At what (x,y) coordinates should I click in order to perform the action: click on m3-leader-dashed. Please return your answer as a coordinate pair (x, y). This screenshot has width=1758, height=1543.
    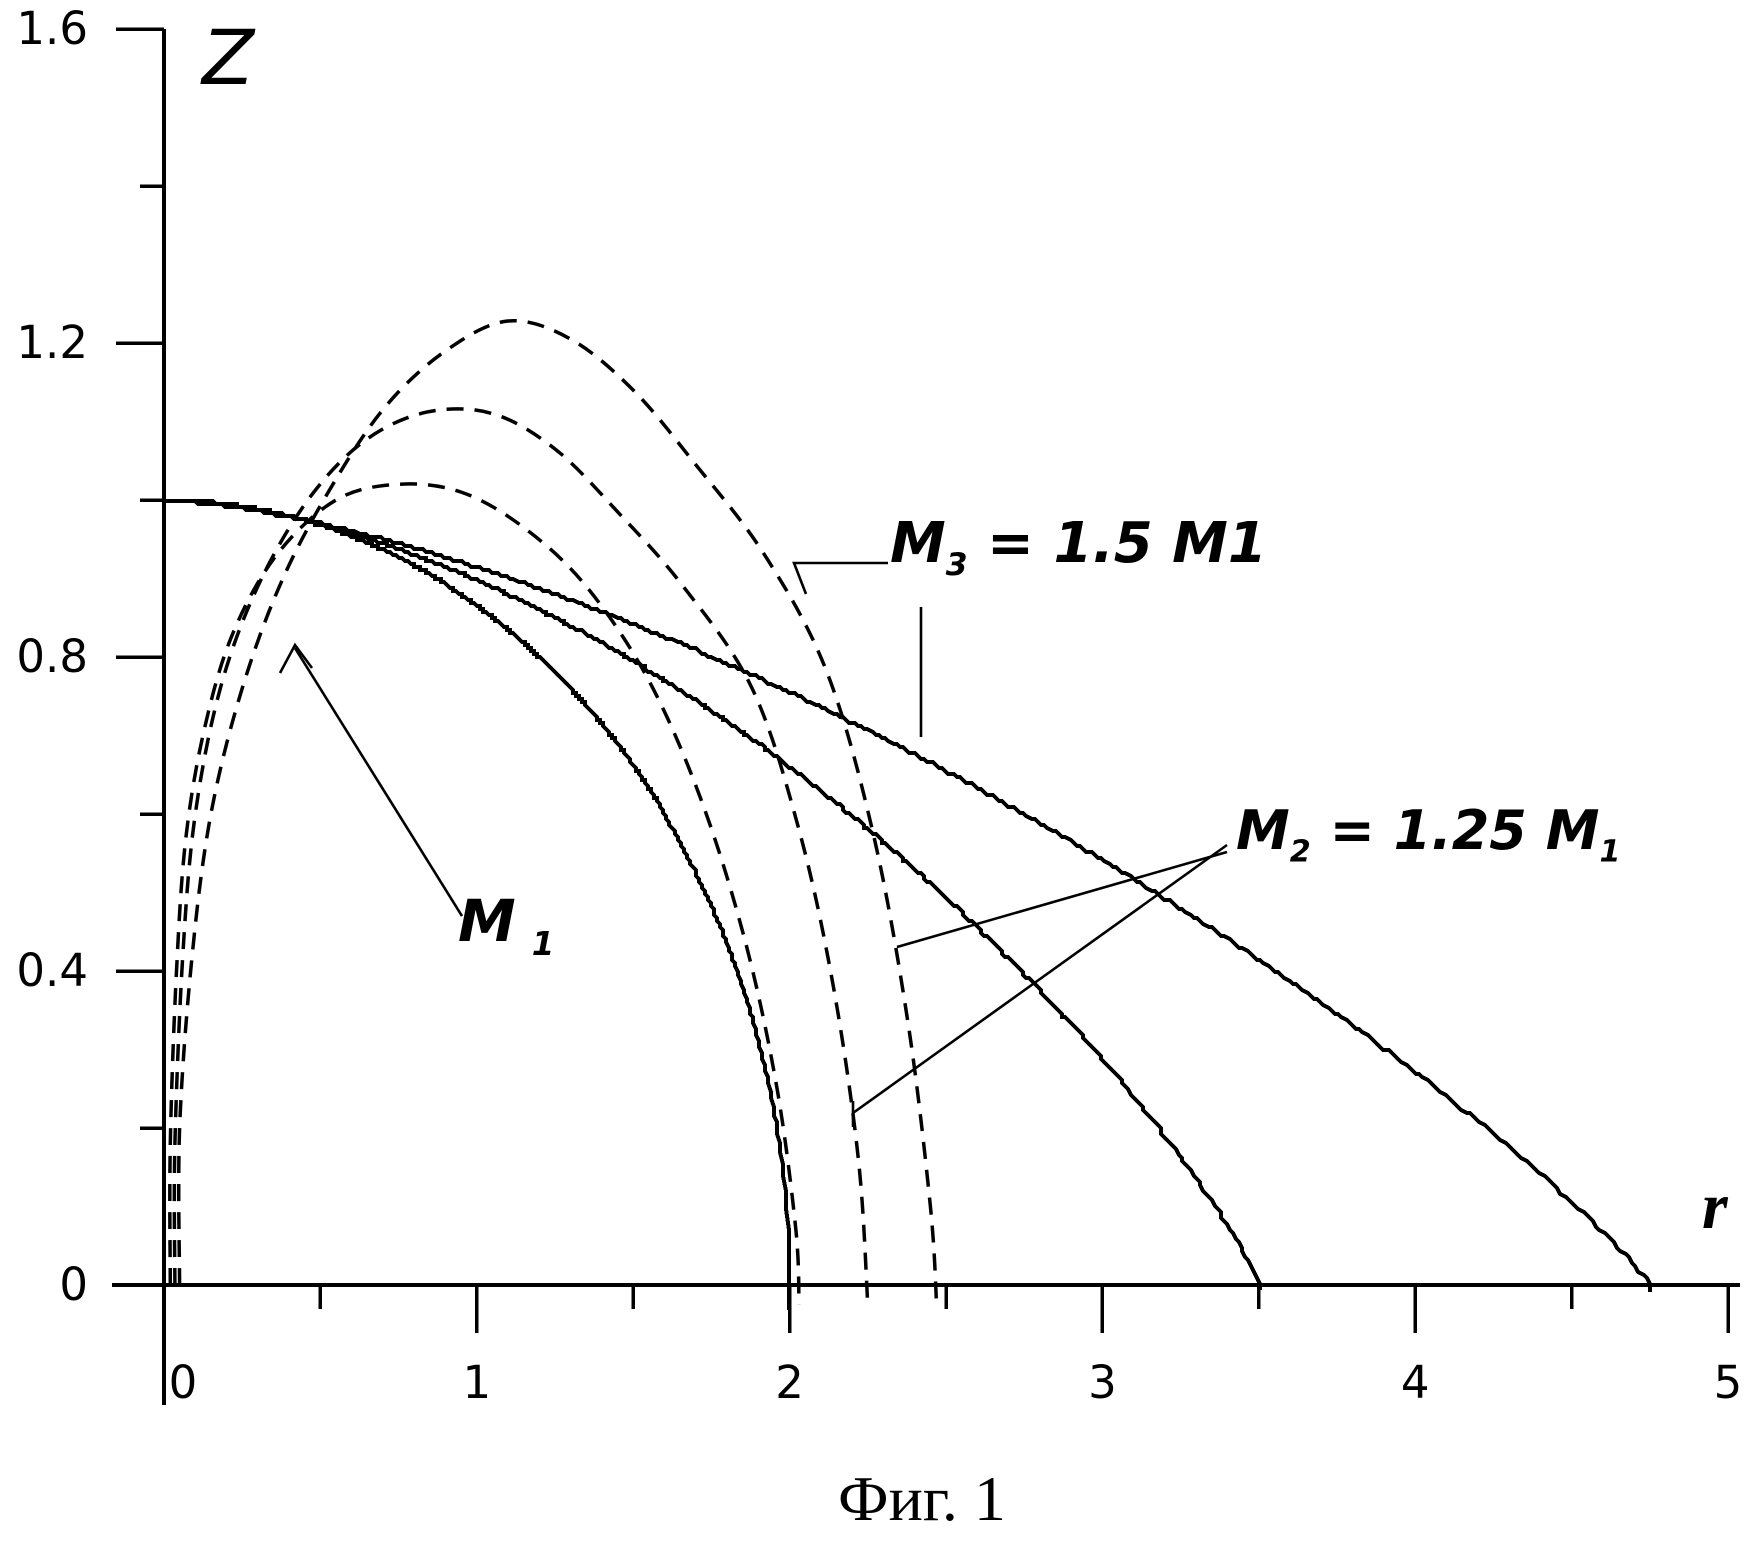
    Looking at the image, I should click on (840, 578).